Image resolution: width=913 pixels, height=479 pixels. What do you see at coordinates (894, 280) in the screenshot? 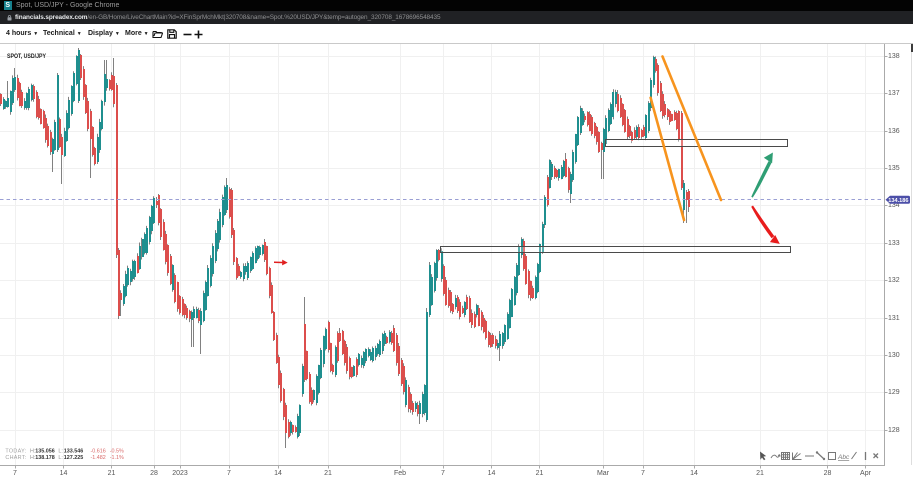
I see `svg-text: 132` at bounding box center [894, 280].